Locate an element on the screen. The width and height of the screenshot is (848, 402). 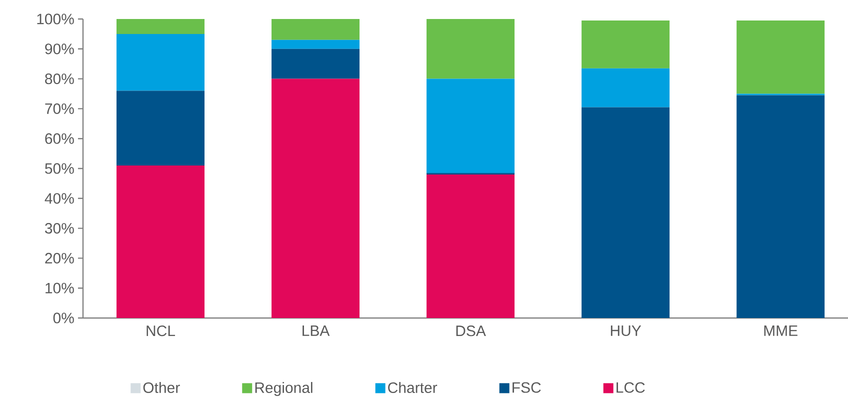
legend-label: LCC is located at coordinates (630, 387).